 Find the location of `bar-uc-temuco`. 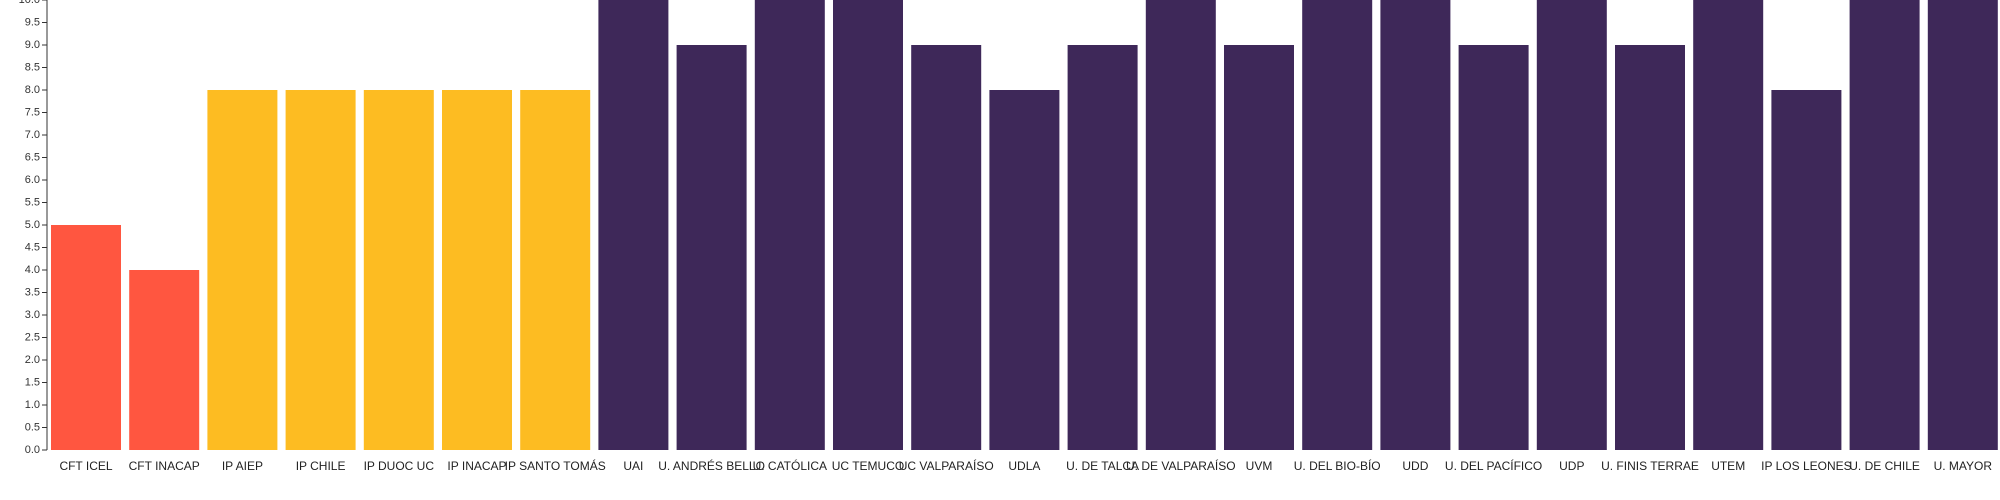

bar-uc-temuco is located at coordinates (868, 225).